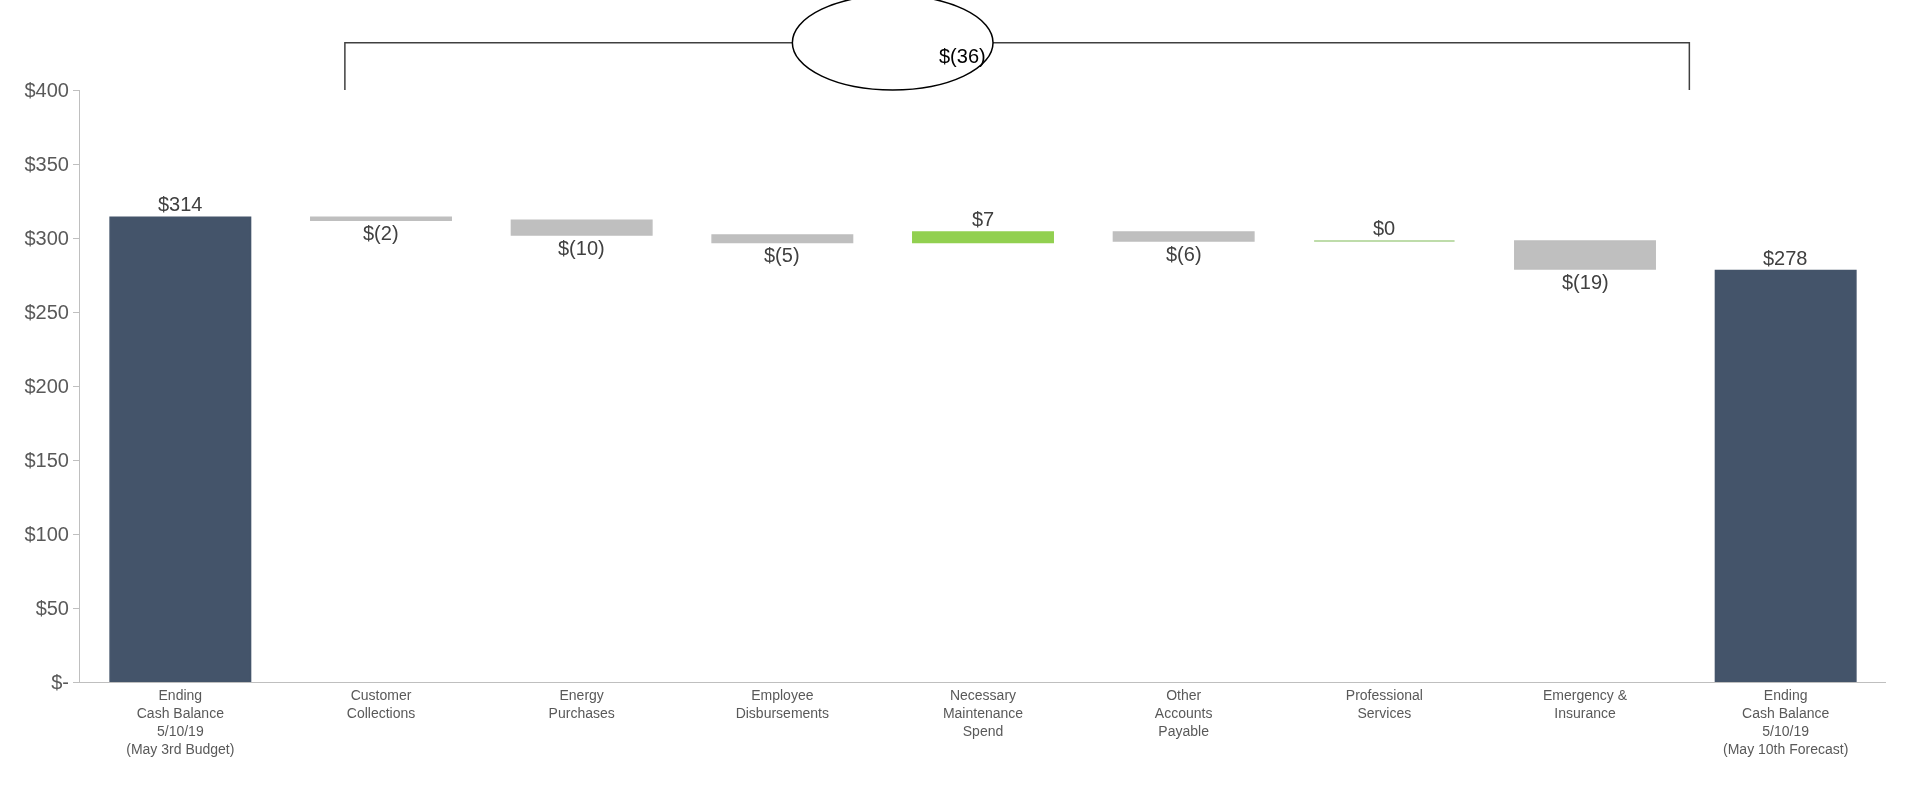 Image resolution: width=1906 pixels, height=792 pixels. Describe the element at coordinates (962, 56) in the screenshot. I see `text: $(36)` at that location.